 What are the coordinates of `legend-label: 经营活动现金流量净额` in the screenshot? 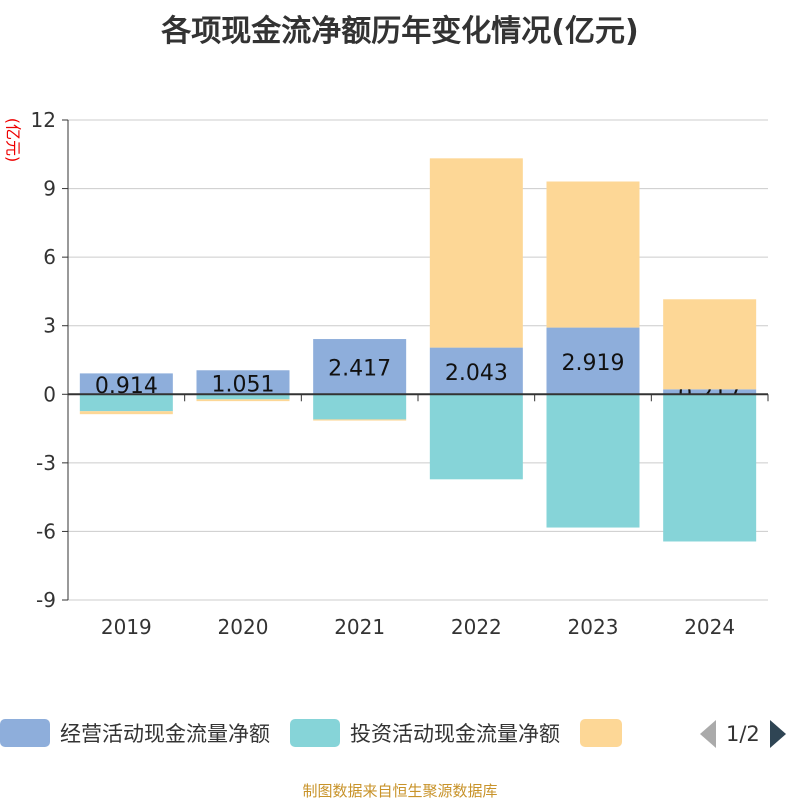 It's located at (165, 734).